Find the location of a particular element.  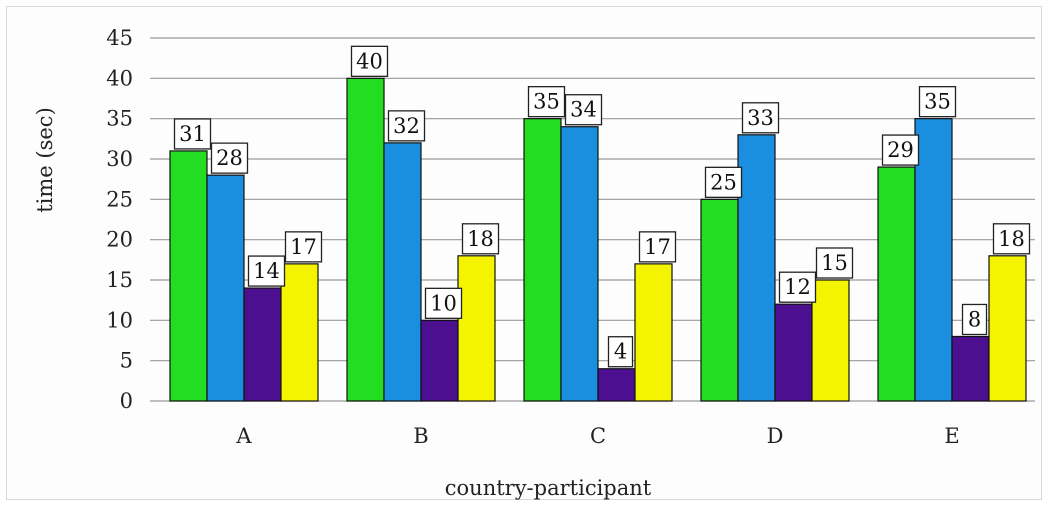

data-label: 15 is located at coordinates (834, 263).